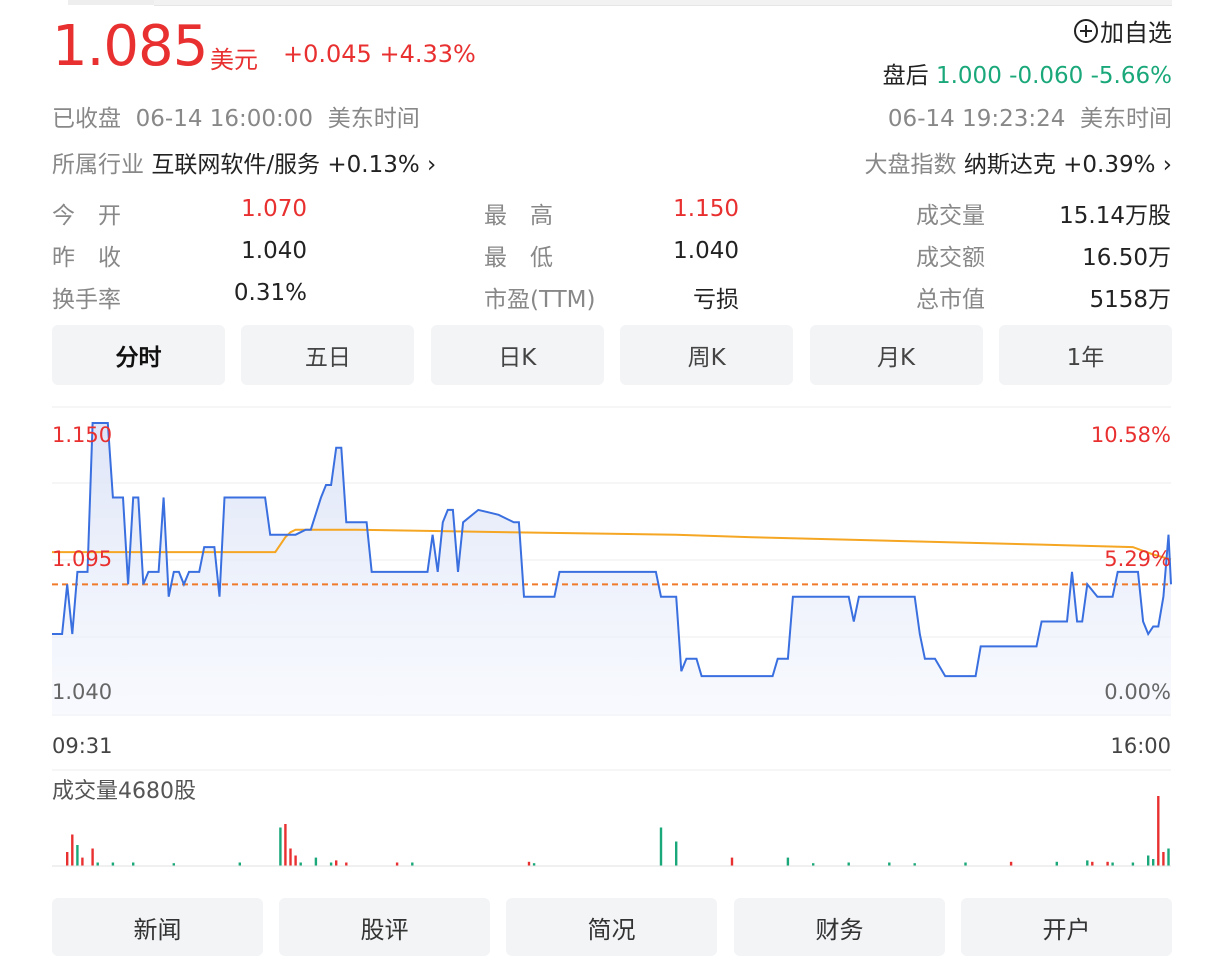 This screenshot has width=1215, height=971. What do you see at coordinates (517, 355) in the screenshot?
I see `tab-daily-k: 日K` at bounding box center [517, 355].